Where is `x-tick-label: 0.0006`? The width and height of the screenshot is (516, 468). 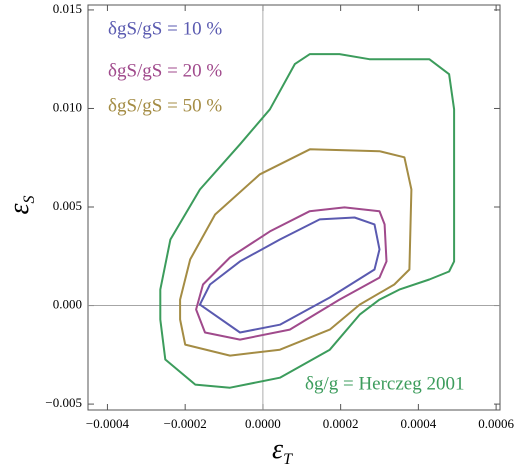
x-tick-label: 0.0006 is located at coordinates (496, 423).